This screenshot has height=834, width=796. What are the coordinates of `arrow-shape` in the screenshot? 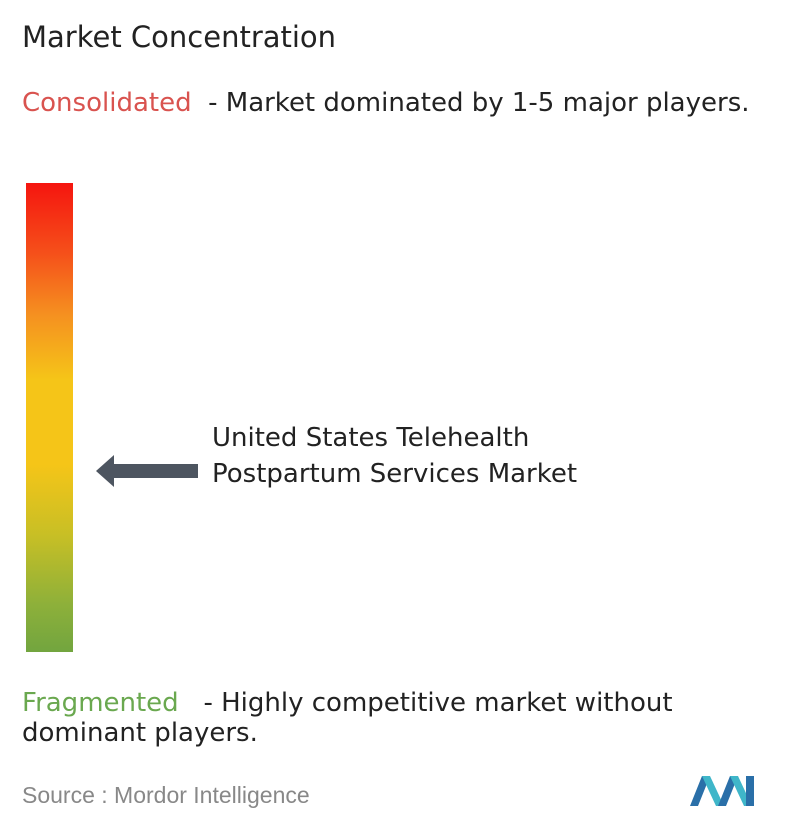 It's located at (147, 471).